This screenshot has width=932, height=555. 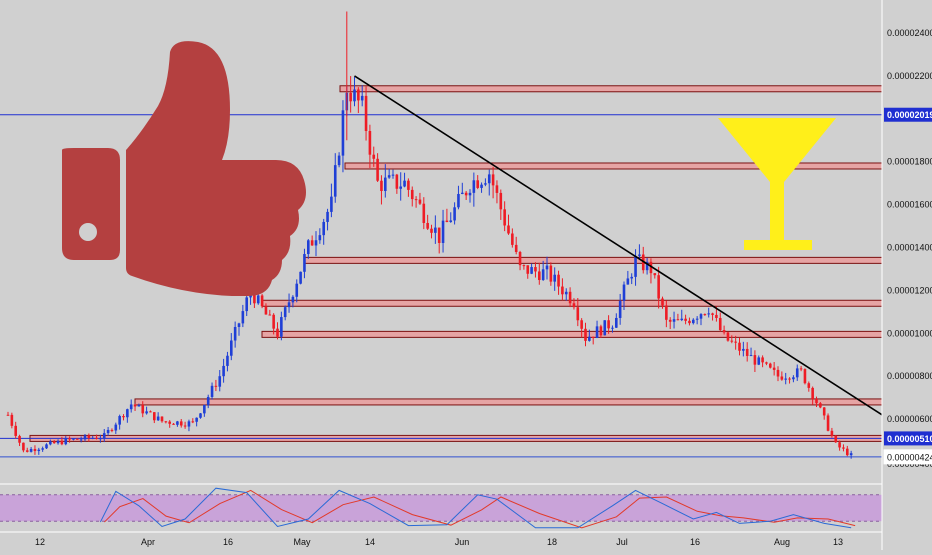 What do you see at coordinates (572, 334) in the screenshot?
I see `resistance-zone` at bounding box center [572, 334].